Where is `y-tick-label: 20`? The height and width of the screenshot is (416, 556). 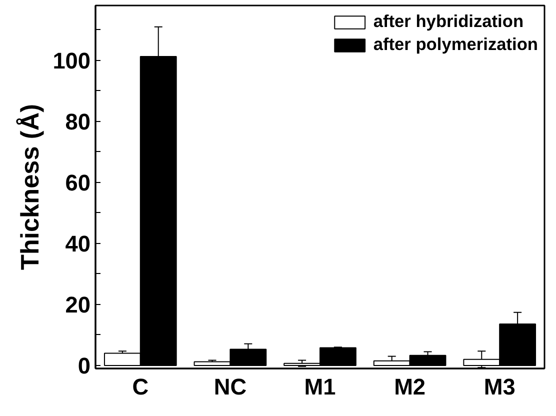 y-tick-label: 20 is located at coordinates (77, 304).